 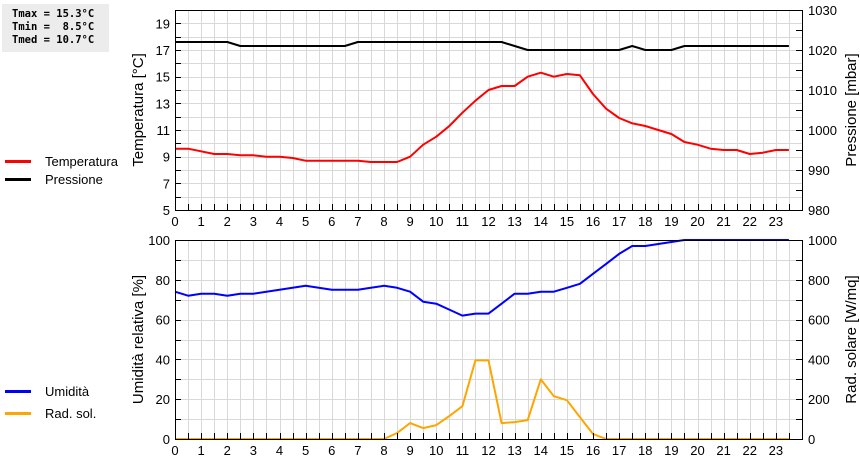 What do you see at coordinates (819, 170) in the screenshot?
I see `y2-tick-label: 990` at bounding box center [819, 170].